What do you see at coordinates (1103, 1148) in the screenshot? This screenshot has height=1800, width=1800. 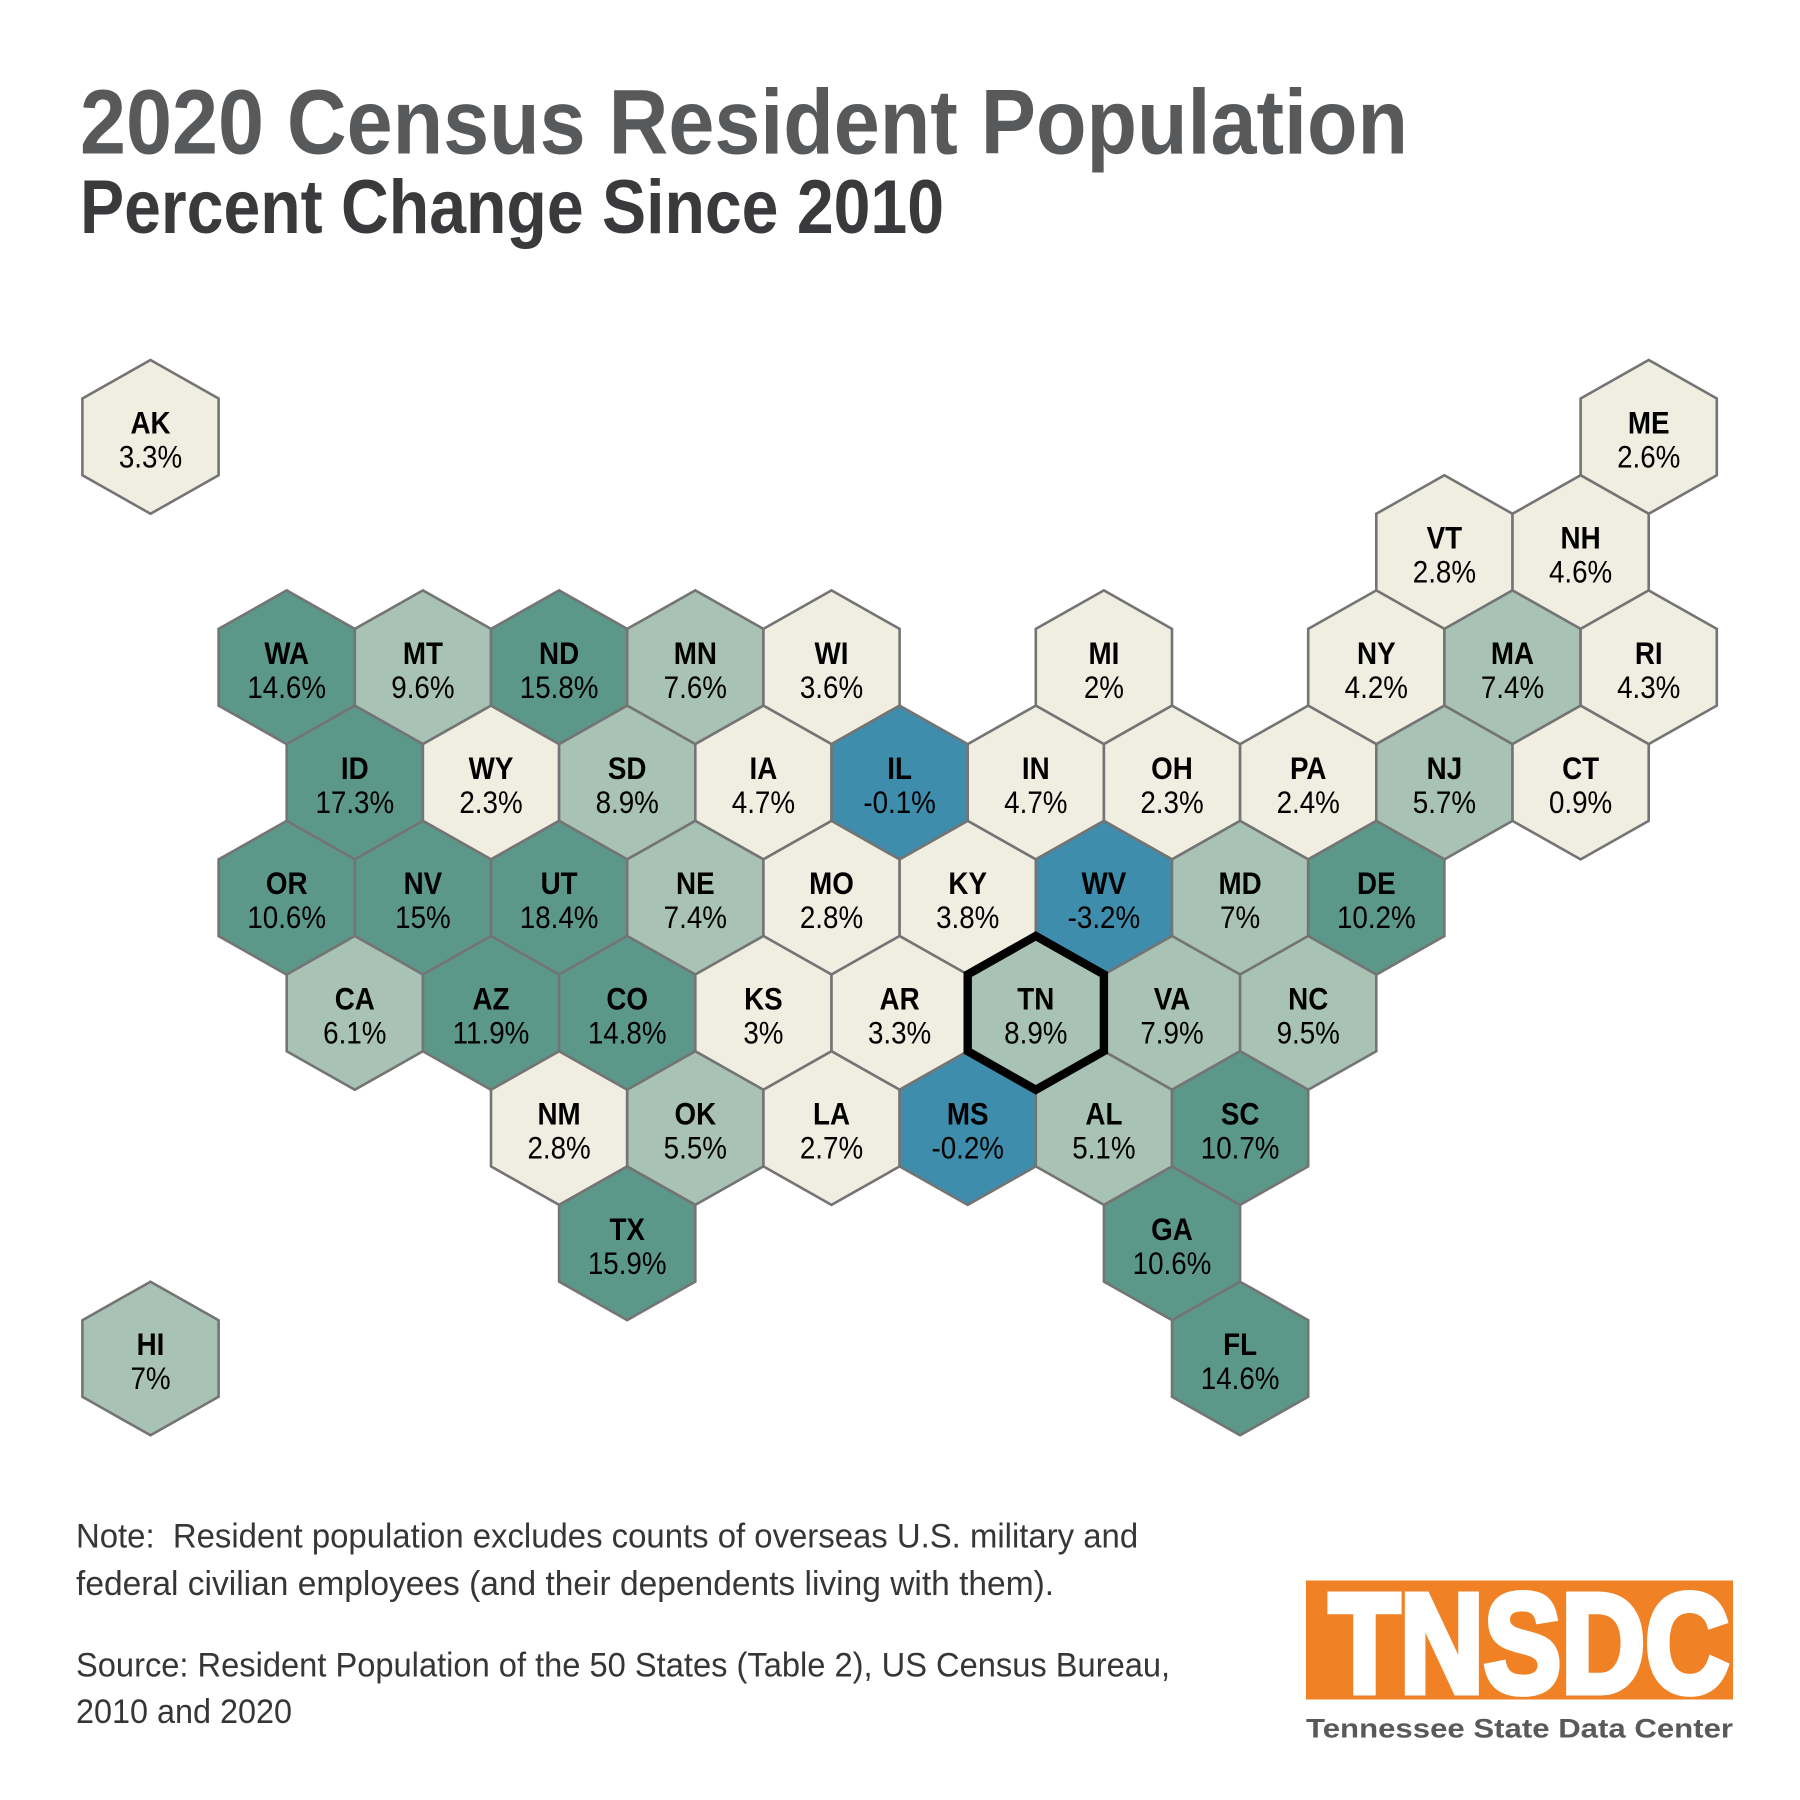 I see `svg-text: 5.1%` at bounding box center [1103, 1148].